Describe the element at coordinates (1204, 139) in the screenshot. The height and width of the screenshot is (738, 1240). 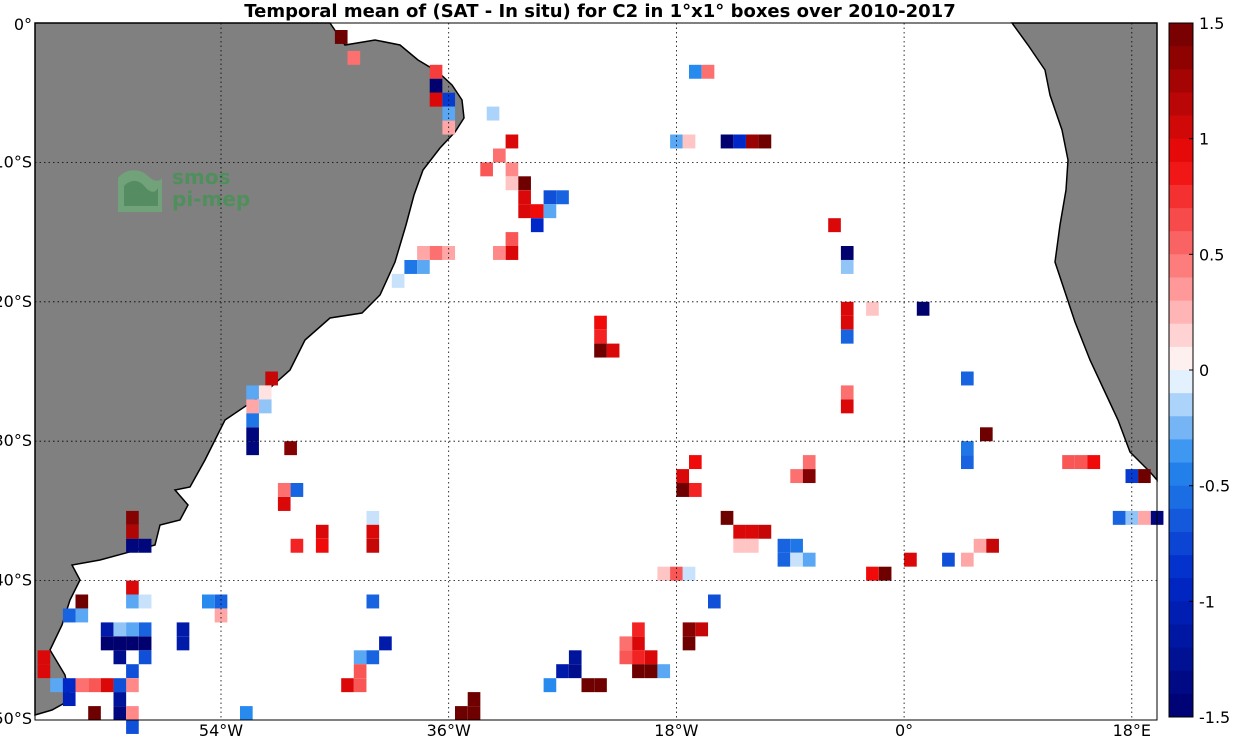
I see `colorbar-tick-label: 1` at that location.